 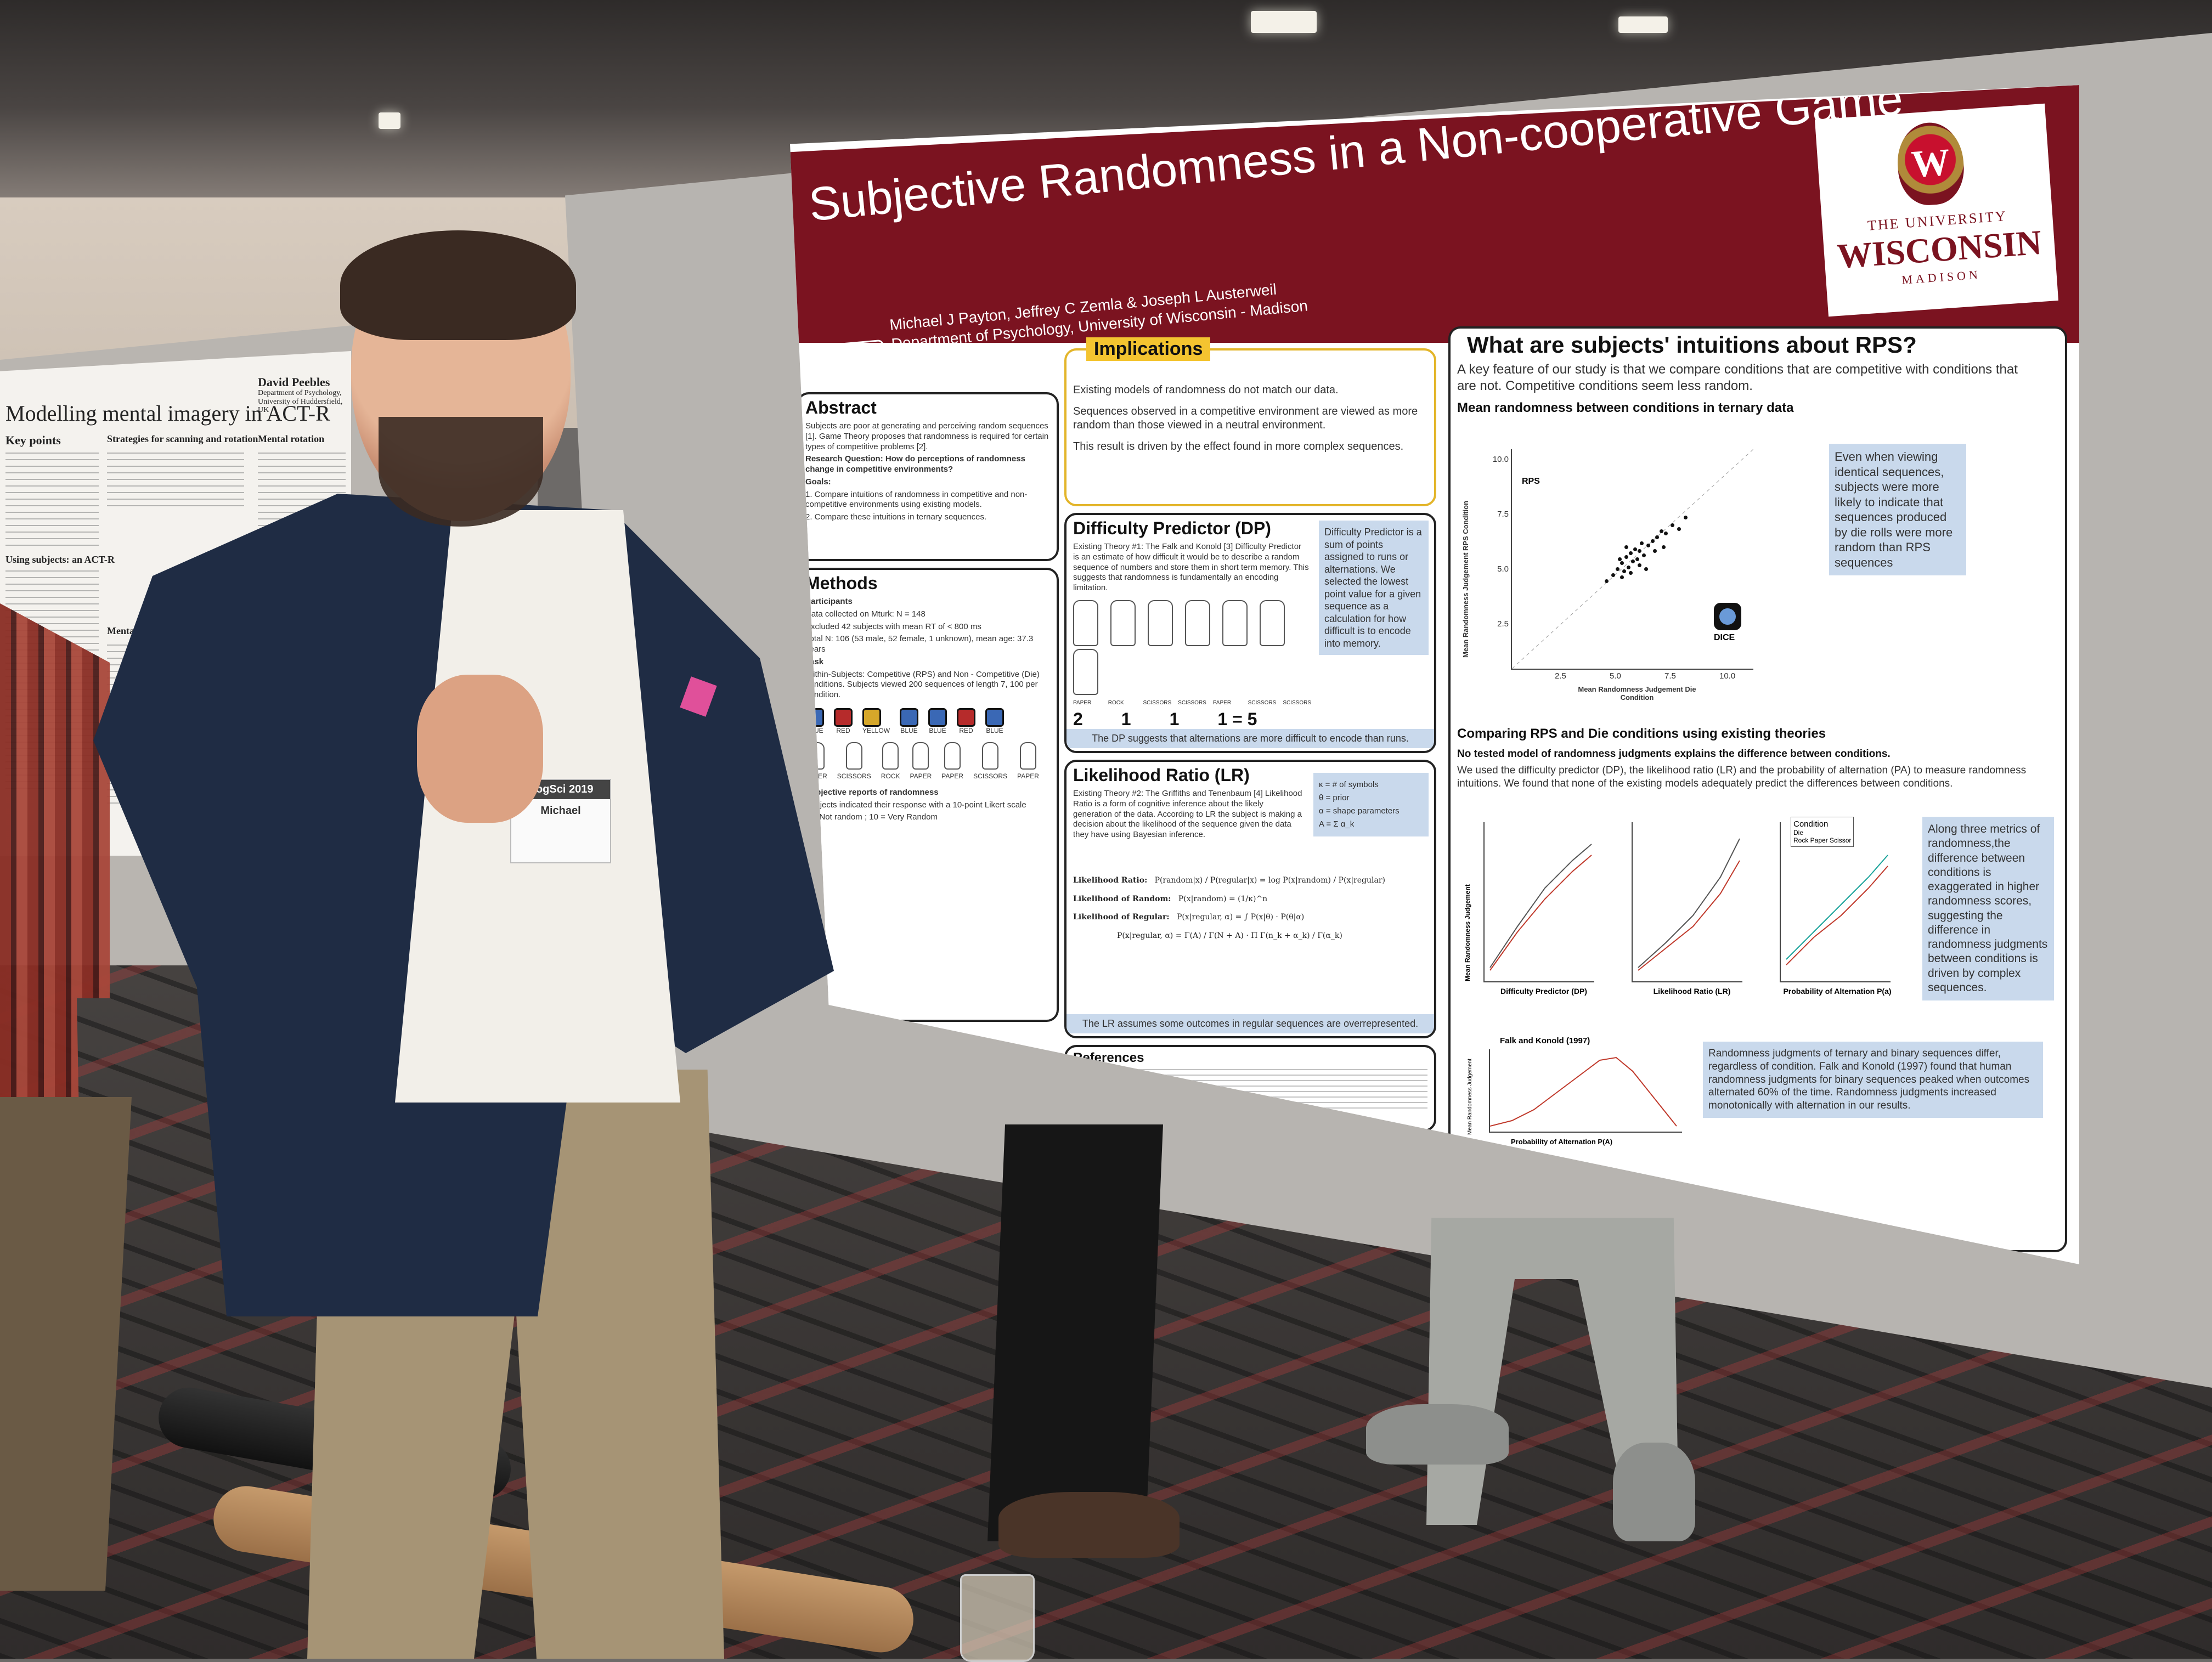 I want to click on scatter-yticks: 10.0 7.5 5.0 2.5, so click(x=1499, y=562).